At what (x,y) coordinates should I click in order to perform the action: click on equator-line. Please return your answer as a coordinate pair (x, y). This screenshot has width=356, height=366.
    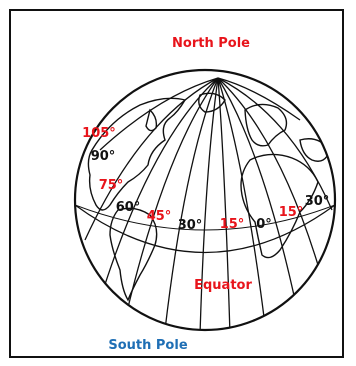
    Looking at the image, I should click on (205, 229).